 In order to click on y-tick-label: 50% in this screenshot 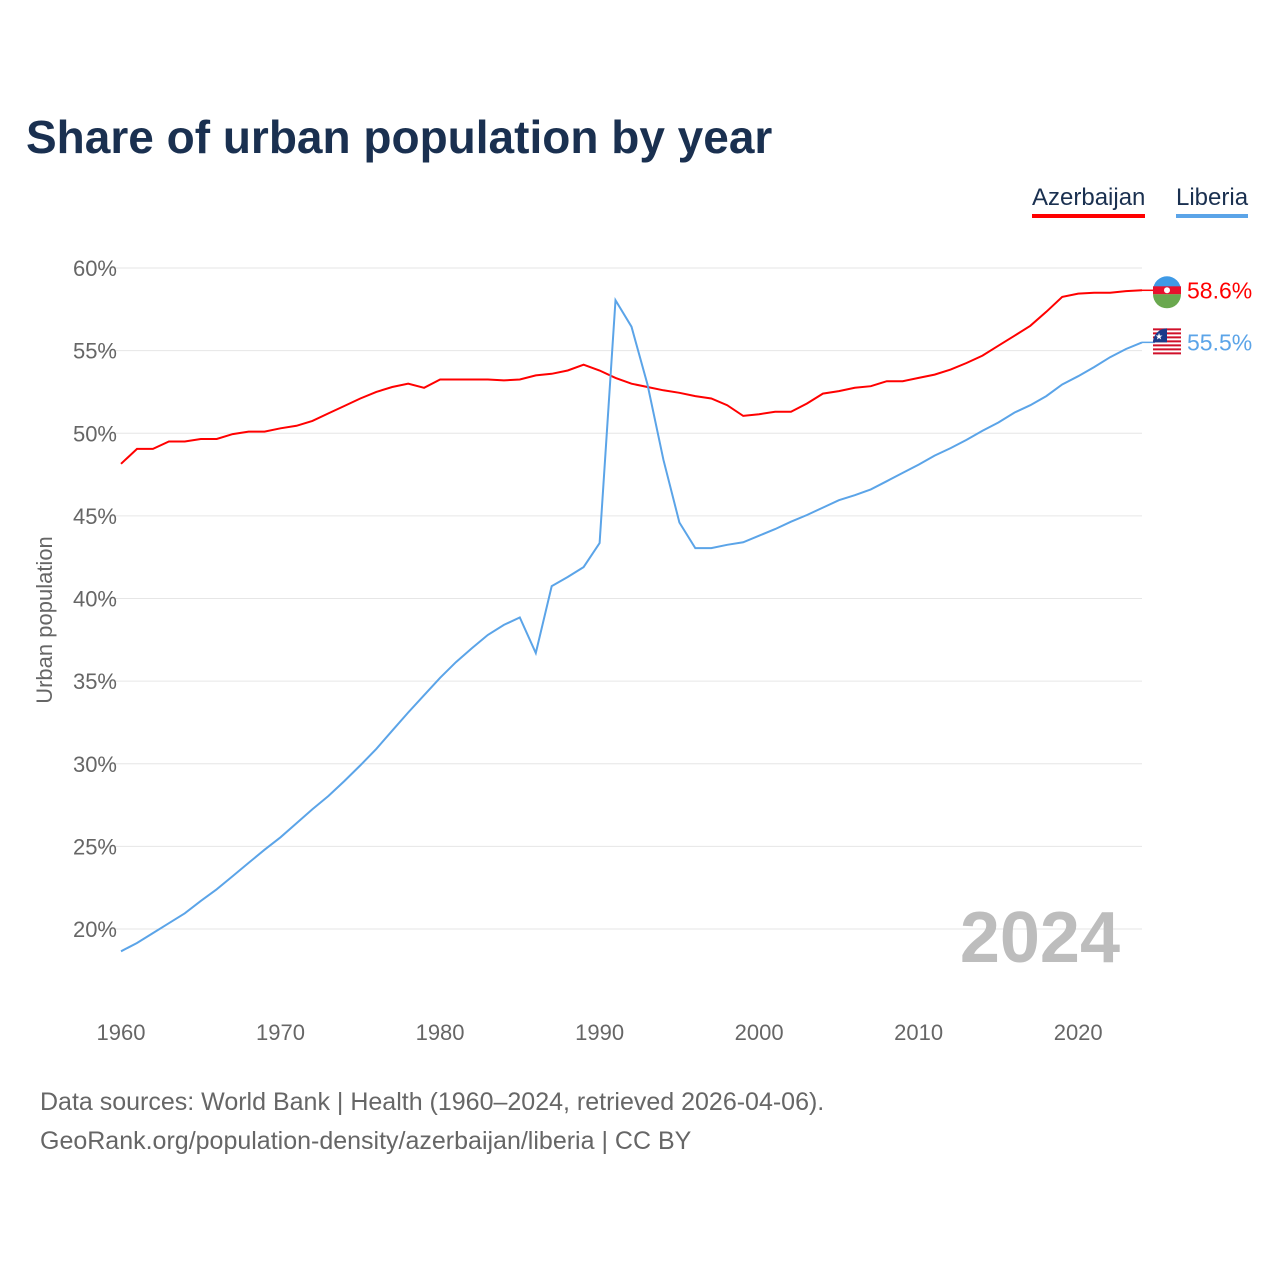, I will do `click(95, 433)`.